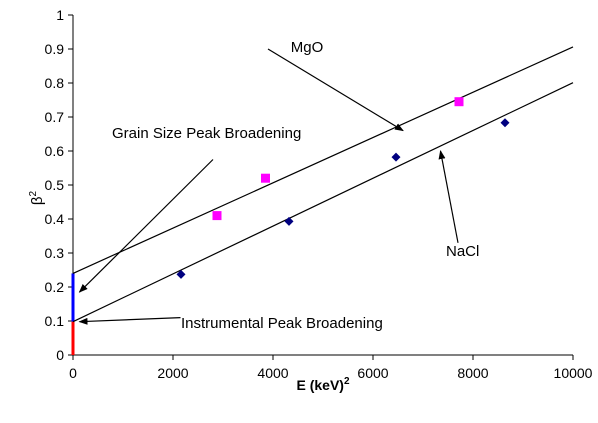 This screenshot has height=423, width=598. What do you see at coordinates (55, 83) in the screenshot?
I see `y-tick-label: 0.8` at bounding box center [55, 83].